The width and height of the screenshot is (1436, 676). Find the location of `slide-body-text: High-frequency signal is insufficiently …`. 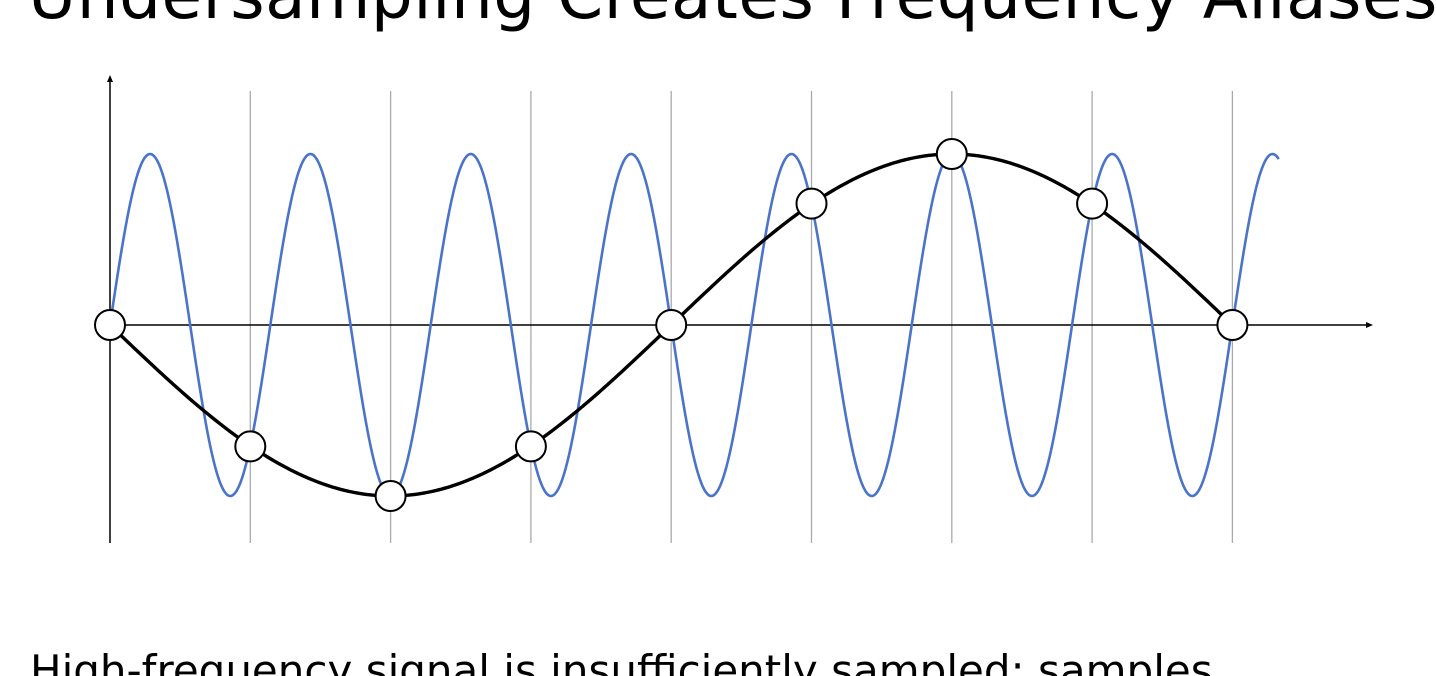

slide-body-text: High-frequency signal is insufficiently … is located at coordinates (621, 661).